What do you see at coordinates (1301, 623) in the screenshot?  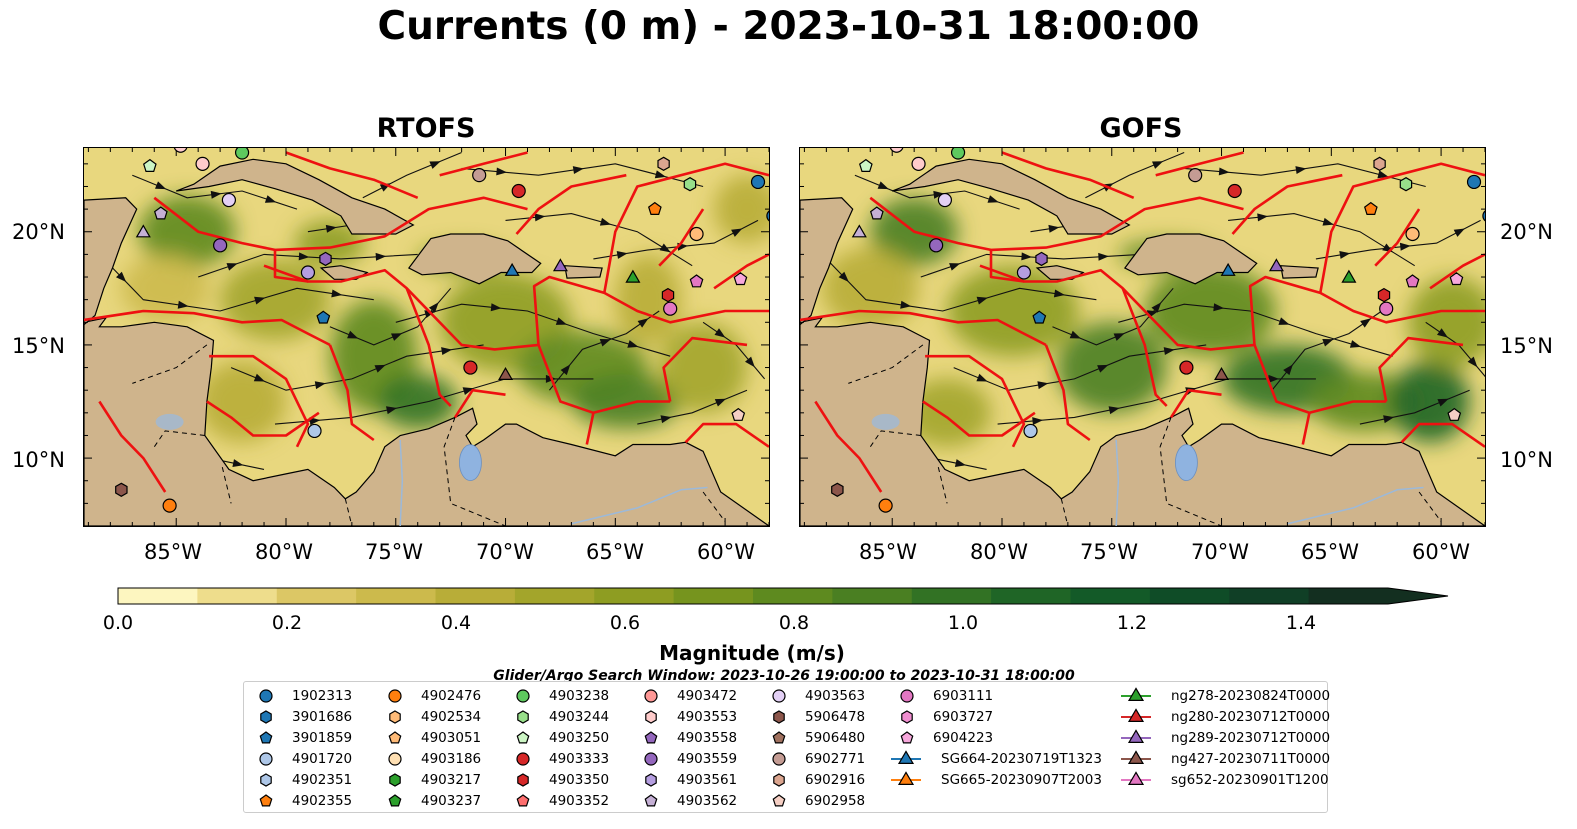 I see `colorbar-tick: 1.4` at bounding box center [1301, 623].